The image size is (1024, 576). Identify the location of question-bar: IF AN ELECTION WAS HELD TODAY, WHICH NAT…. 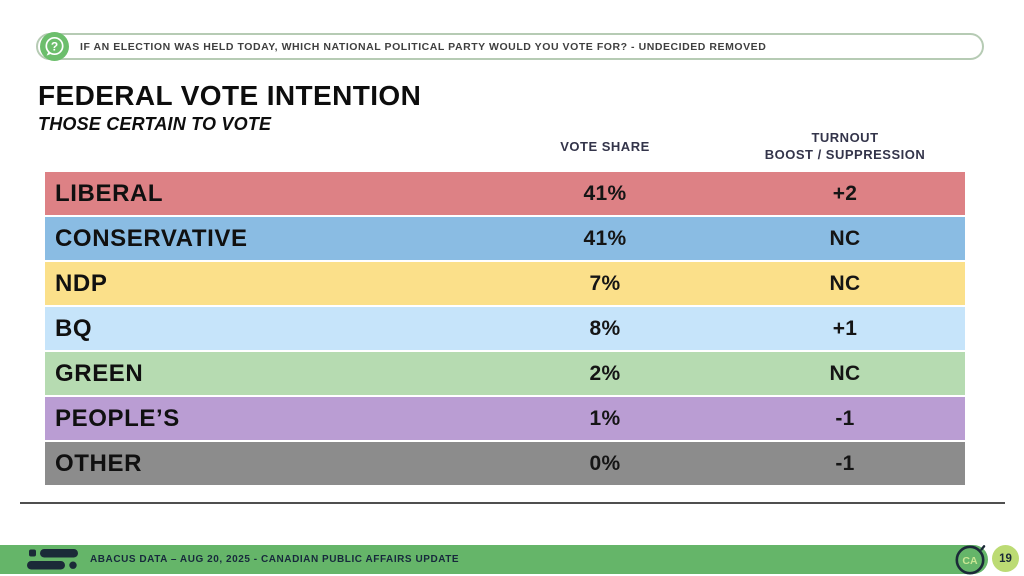
(510, 46).